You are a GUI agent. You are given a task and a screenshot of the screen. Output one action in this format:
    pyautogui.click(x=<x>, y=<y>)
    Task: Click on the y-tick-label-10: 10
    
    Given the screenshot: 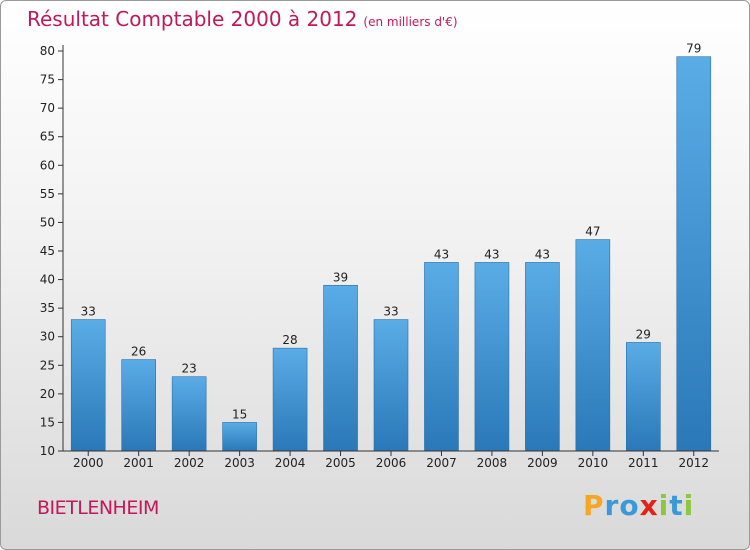 What is the action you would take?
    pyautogui.click(x=47, y=451)
    